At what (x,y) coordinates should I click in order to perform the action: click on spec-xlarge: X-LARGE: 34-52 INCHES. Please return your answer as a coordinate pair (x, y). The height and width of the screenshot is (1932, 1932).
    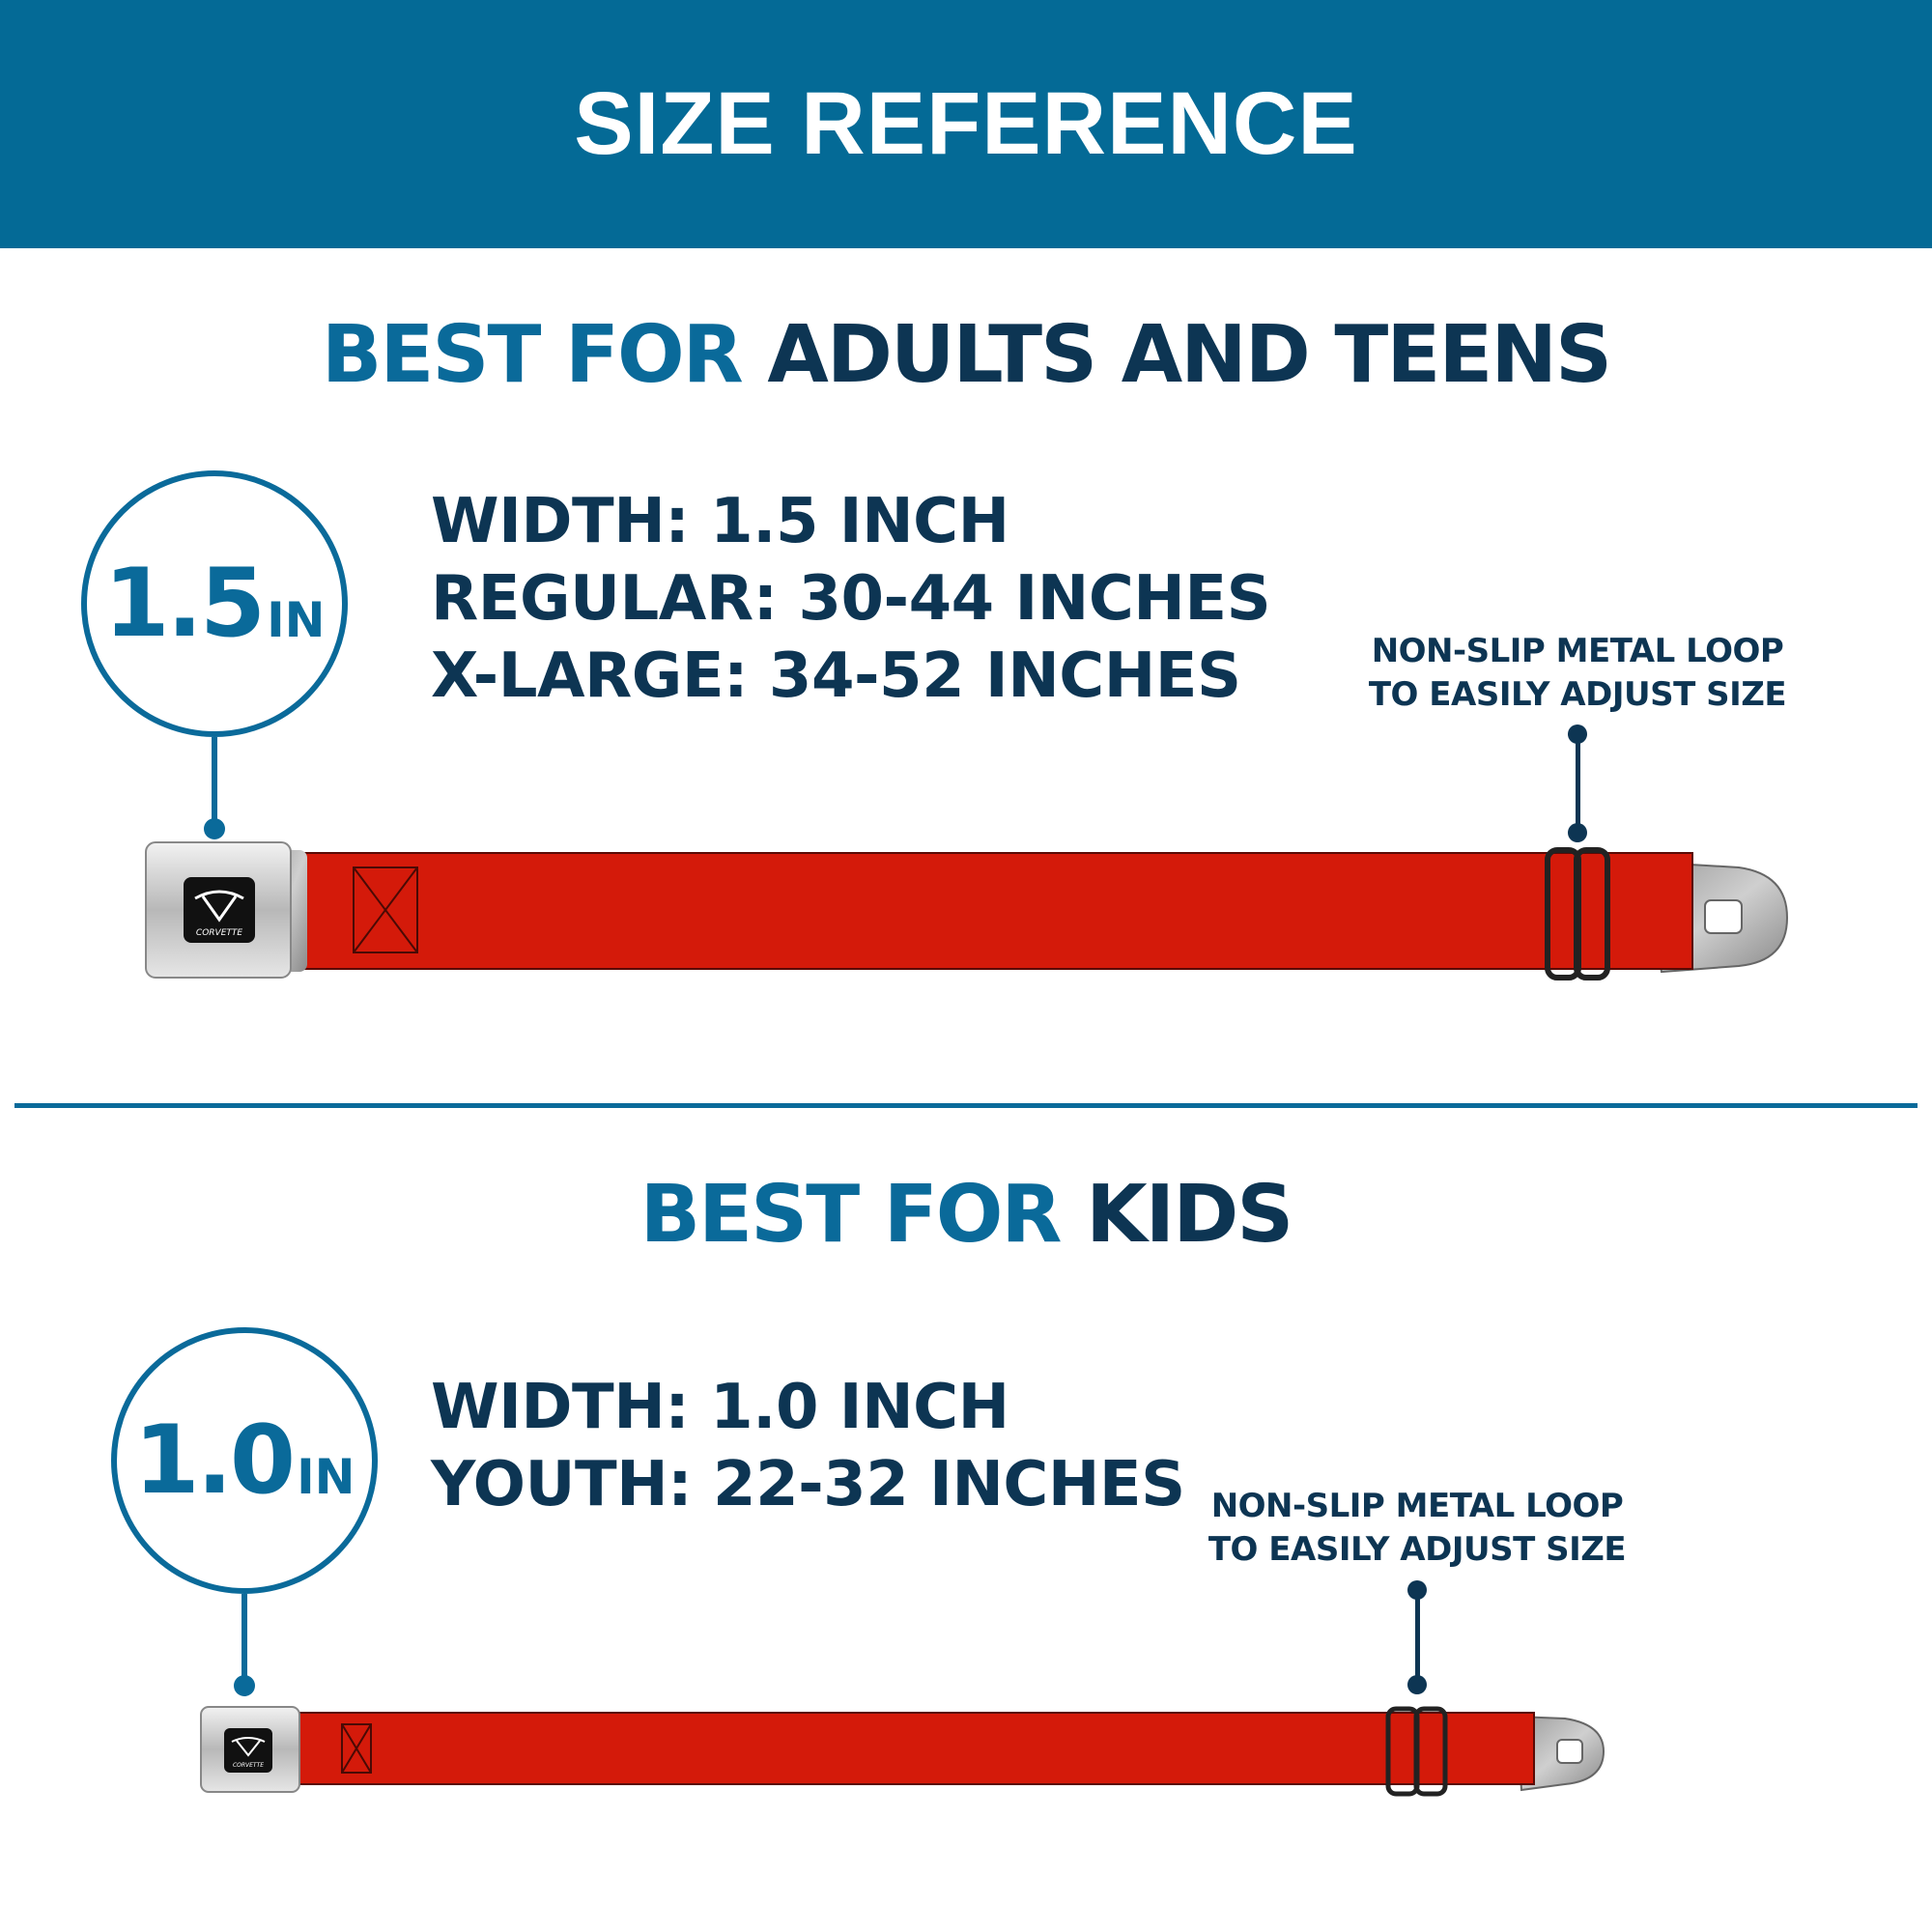
    Looking at the image, I should click on (836, 676).